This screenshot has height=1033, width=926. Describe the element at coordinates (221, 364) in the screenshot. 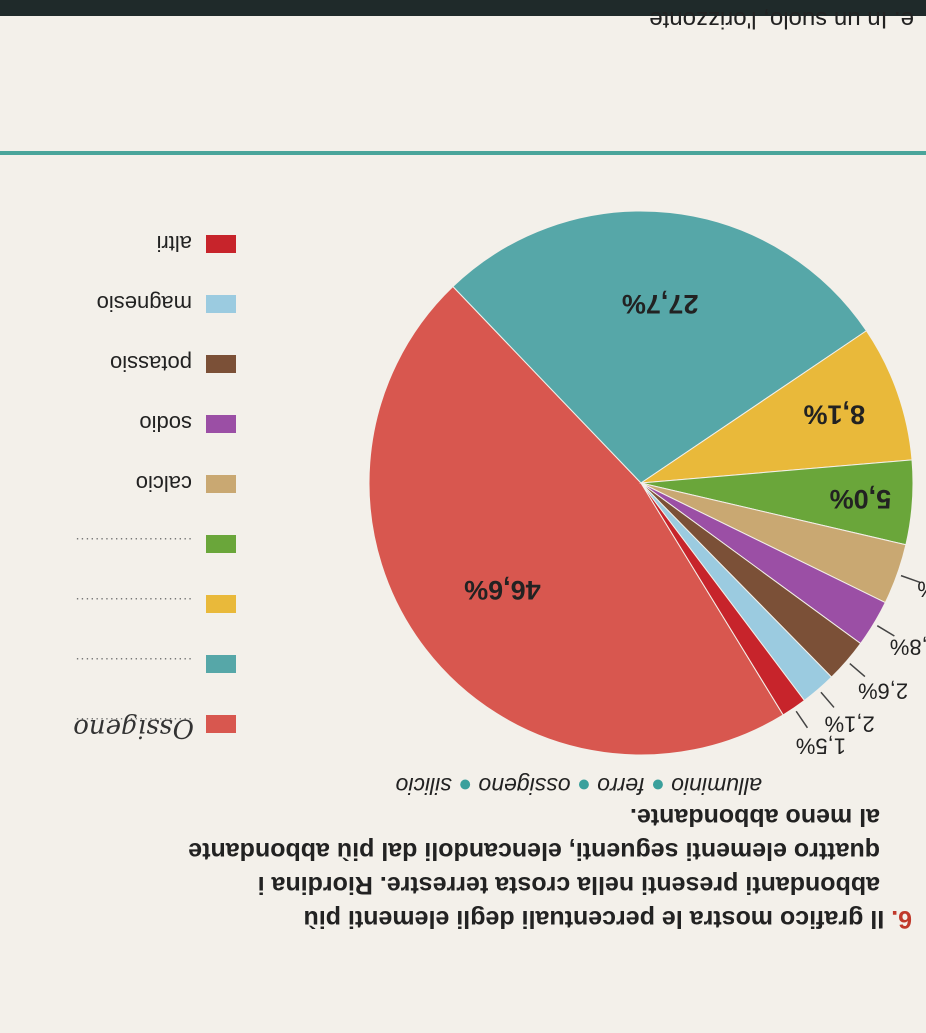

I see `legend-swatch-potassio` at that location.